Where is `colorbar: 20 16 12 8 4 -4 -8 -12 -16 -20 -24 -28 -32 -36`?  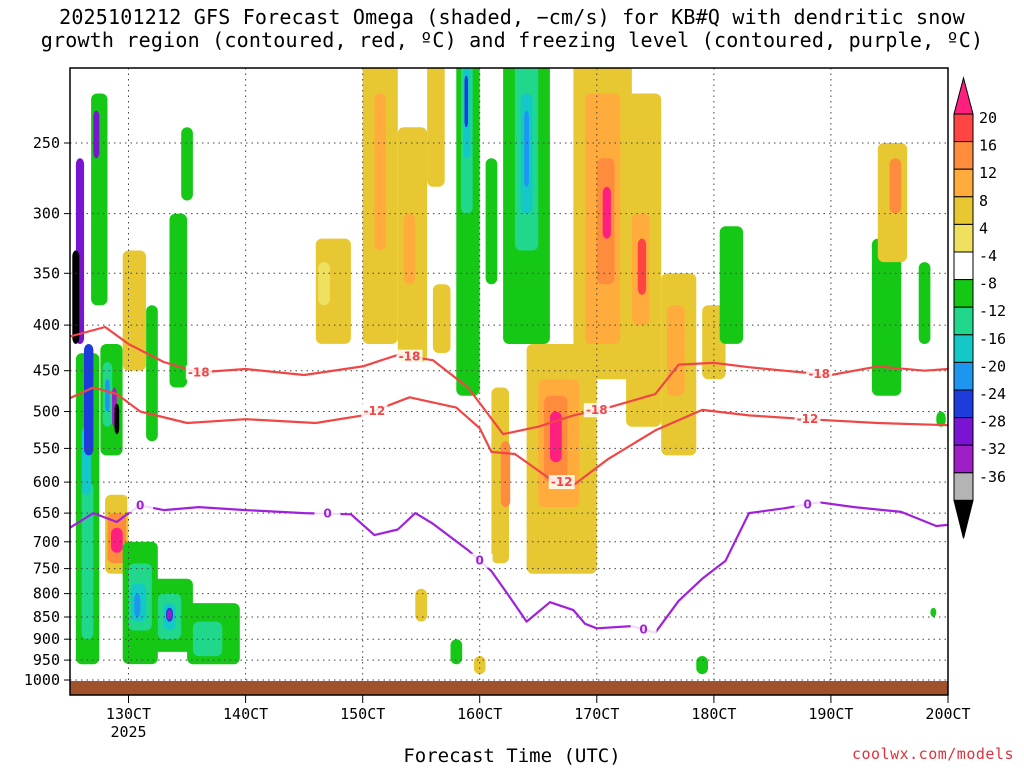
colorbar: 20 16 12 8 4 -4 -8 -12 -16 -20 -24 -28 -32 -36 is located at coordinates (979, 307).